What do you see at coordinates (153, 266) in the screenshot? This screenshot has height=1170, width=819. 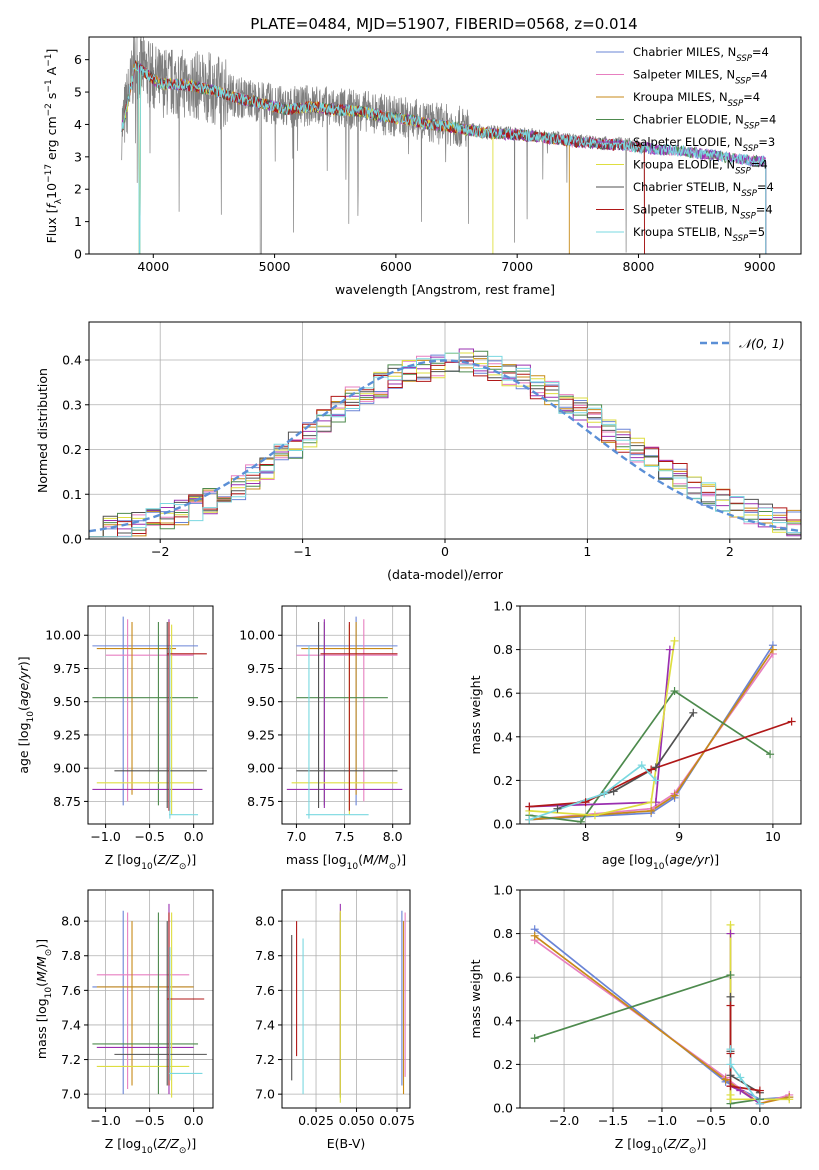 I see `x-tick-label: 4000` at bounding box center [153, 266].